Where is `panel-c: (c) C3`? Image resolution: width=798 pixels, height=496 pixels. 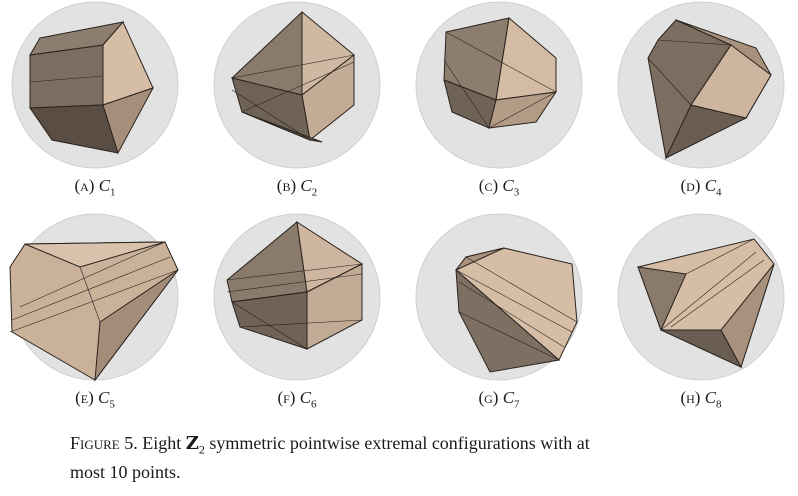
panel-c: (c) C3 is located at coordinates (499, 105).